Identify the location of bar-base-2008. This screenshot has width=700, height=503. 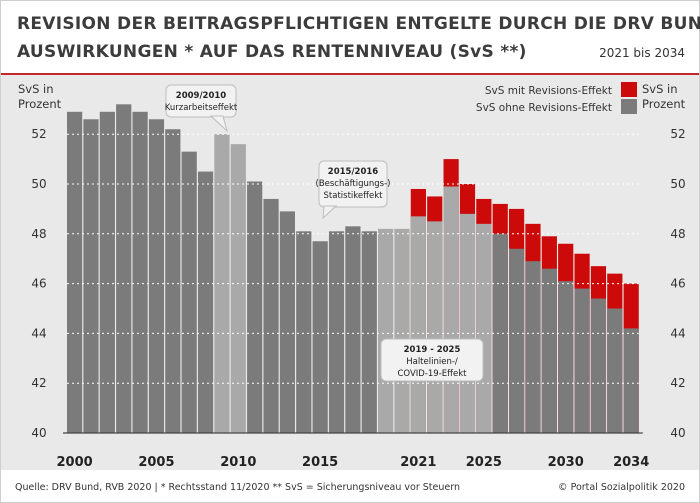
(205, 302).